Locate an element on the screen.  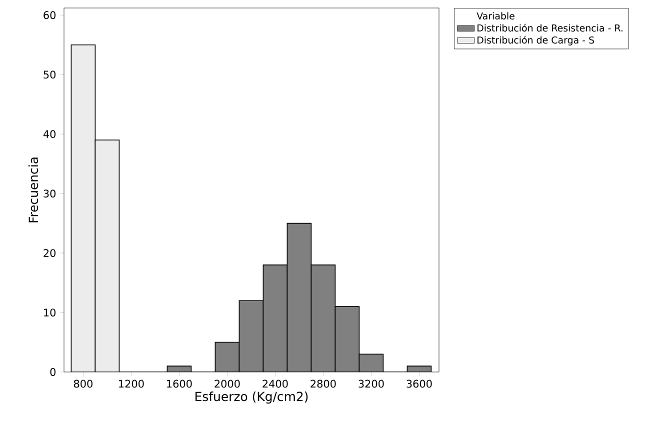
y-tick-label: 0 is located at coordinates (53, 372).